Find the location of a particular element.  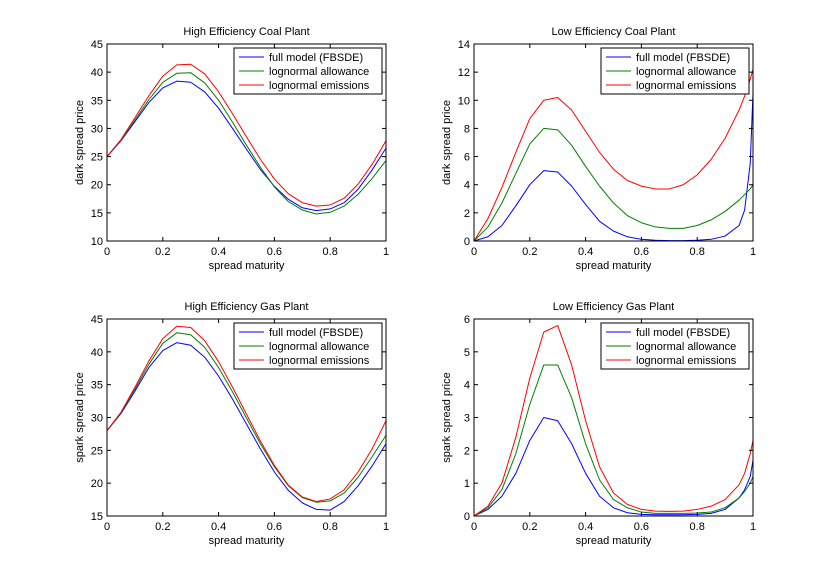

legend-box is located at coordinates (675, 71).